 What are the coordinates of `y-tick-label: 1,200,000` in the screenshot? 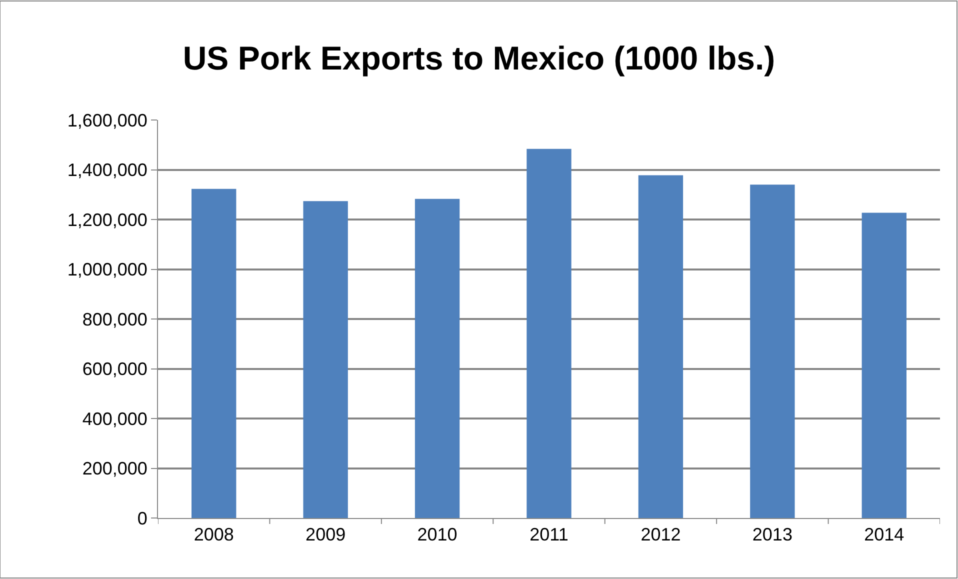 It's located at (107, 220).